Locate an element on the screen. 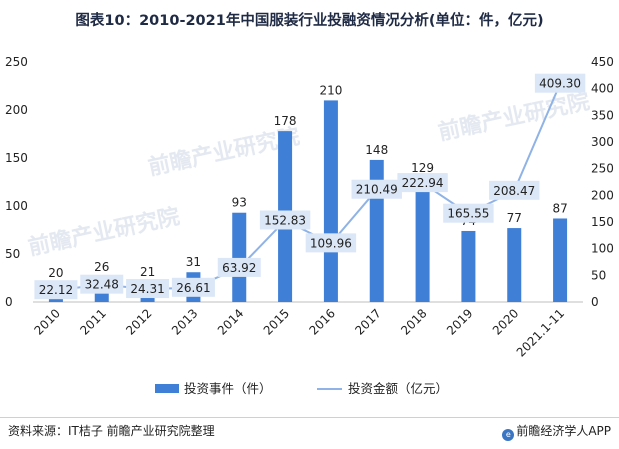 This screenshot has width=619, height=449. right-tick-label: 50 is located at coordinates (598, 275).